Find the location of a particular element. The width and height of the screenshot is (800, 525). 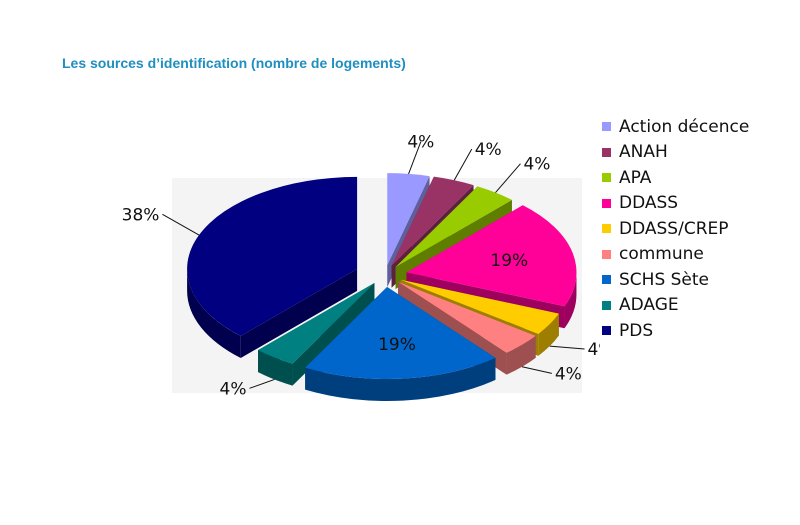

legend-label: DDASS/CREP is located at coordinates (674, 228).